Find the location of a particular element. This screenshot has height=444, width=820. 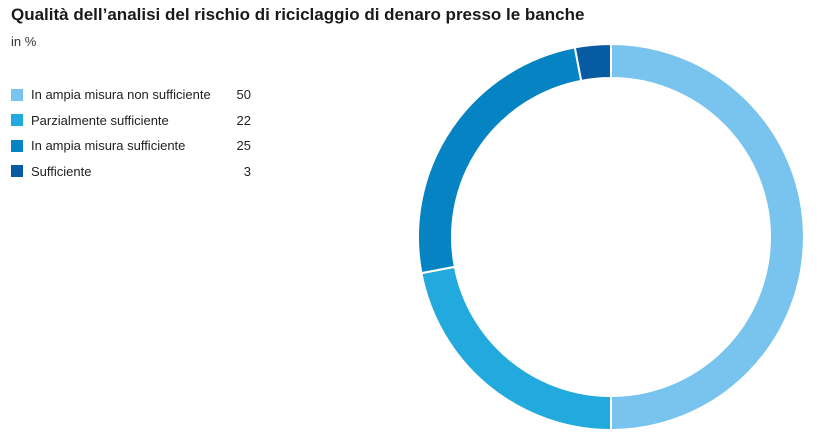

legend-item: Sufficiente 3 is located at coordinates (131, 172).